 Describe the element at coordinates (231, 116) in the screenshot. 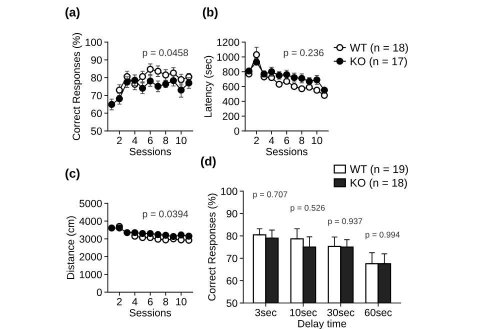

I see `y-tick-label: 200` at that location.